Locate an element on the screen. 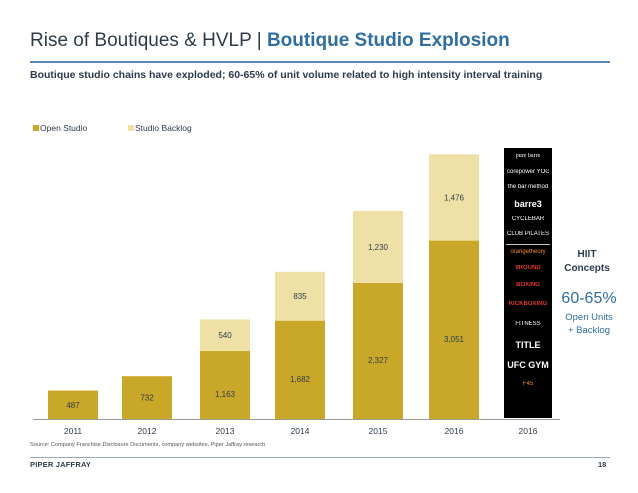 The image size is (638, 493). hiit-label-line1: HIIT is located at coordinates (587, 254).